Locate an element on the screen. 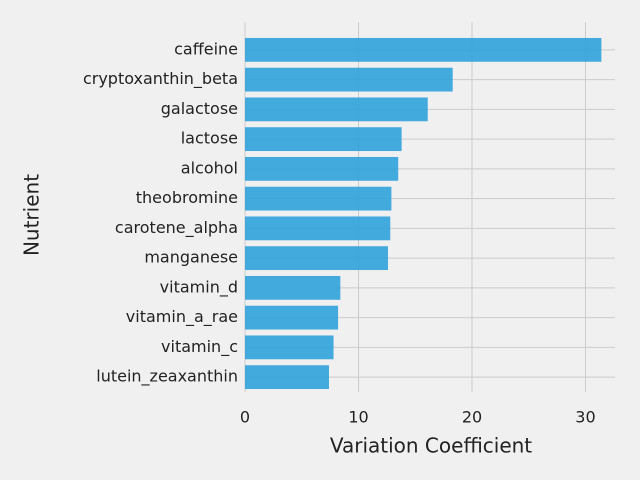 Image resolution: width=640 pixels, height=480 pixels. y-tick-label: vitamin_c is located at coordinates (199, 347).